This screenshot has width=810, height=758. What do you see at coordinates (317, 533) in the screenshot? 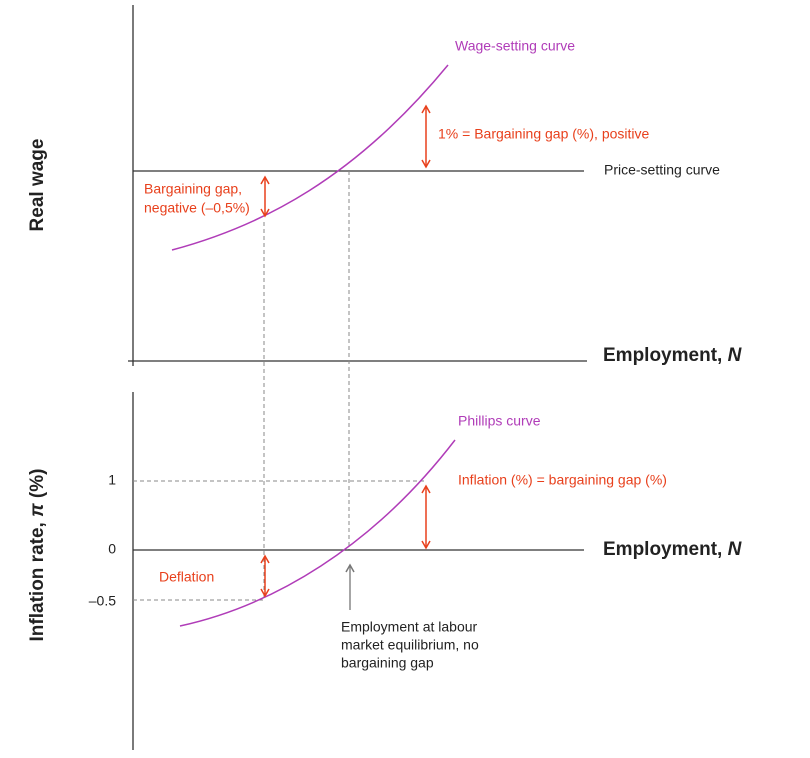
I see `phillips-curve` at bounding box center [317, 533].